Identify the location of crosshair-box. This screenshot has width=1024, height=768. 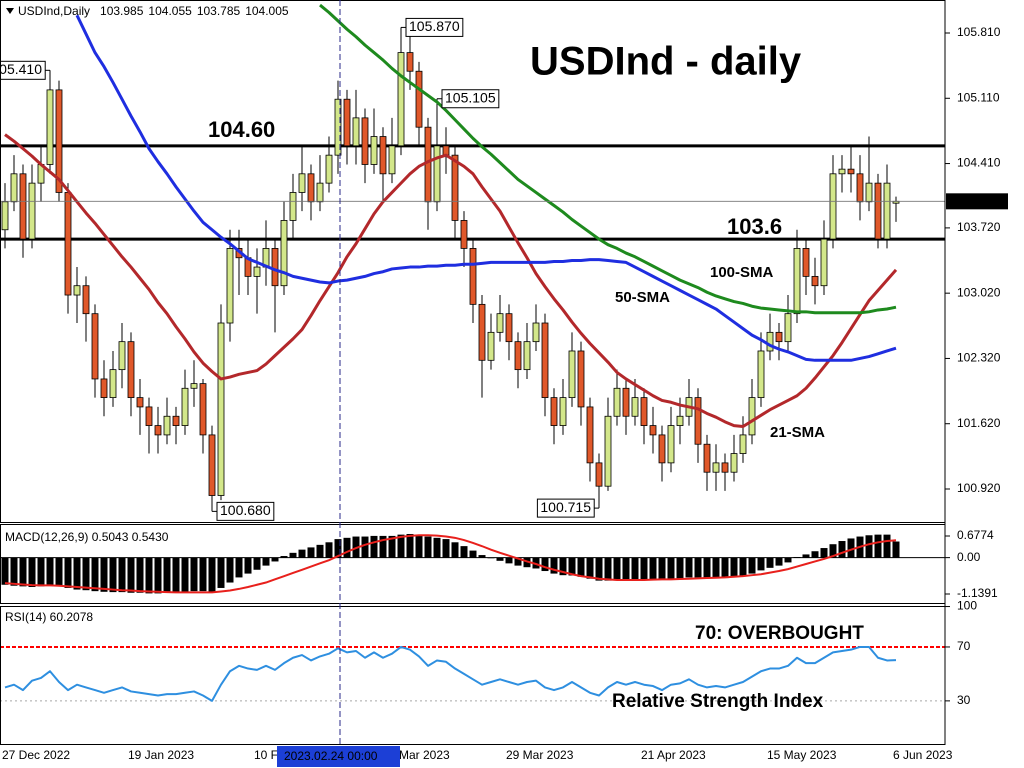
(338, 756).